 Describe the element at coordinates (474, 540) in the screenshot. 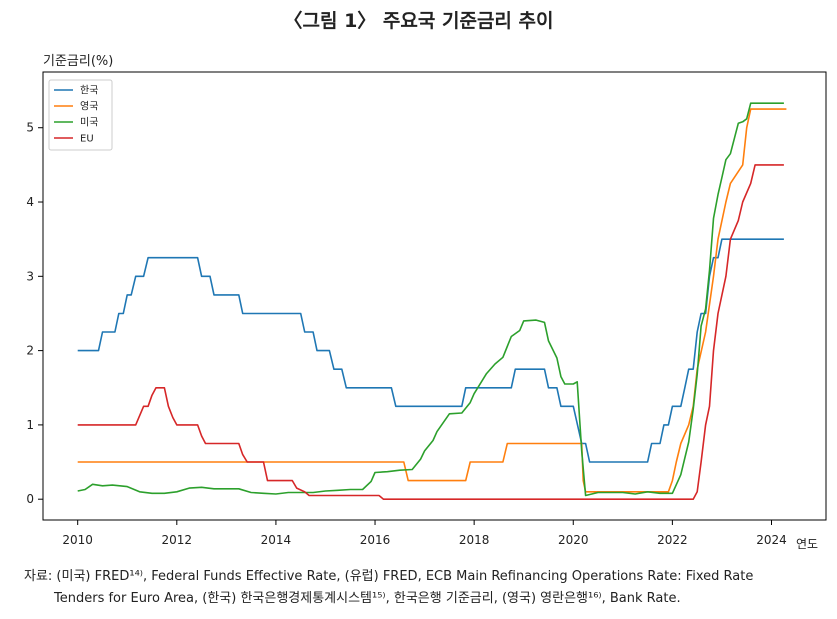

I see `x-tick-label: 2018` at that location.